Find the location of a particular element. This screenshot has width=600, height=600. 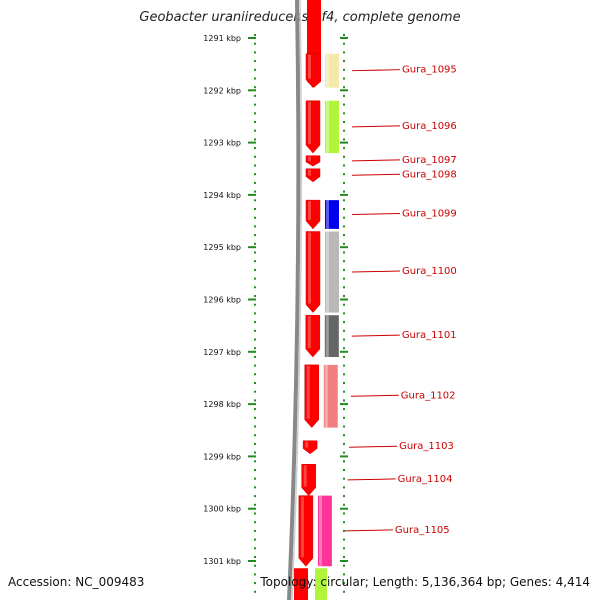

gene-label: Gura_1099 is located at coordinates (429, 214).